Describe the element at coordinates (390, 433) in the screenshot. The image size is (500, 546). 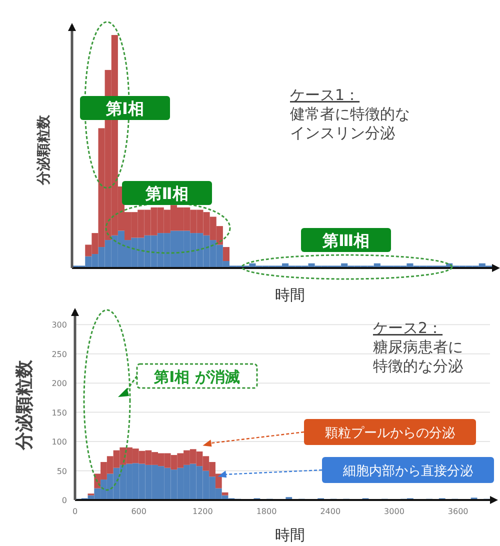
I see `annotation: 顆粒プールからの分泌` at that location.